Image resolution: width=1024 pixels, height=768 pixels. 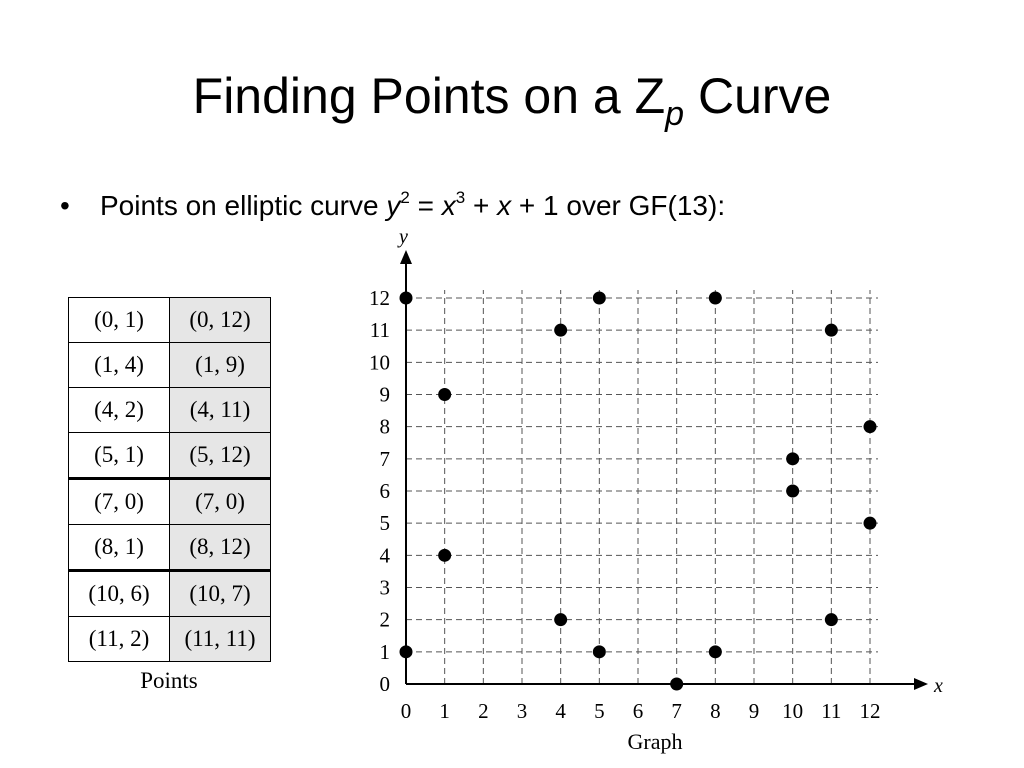 I want to click on graph-caption: Graph, so click(x=655, y=741).